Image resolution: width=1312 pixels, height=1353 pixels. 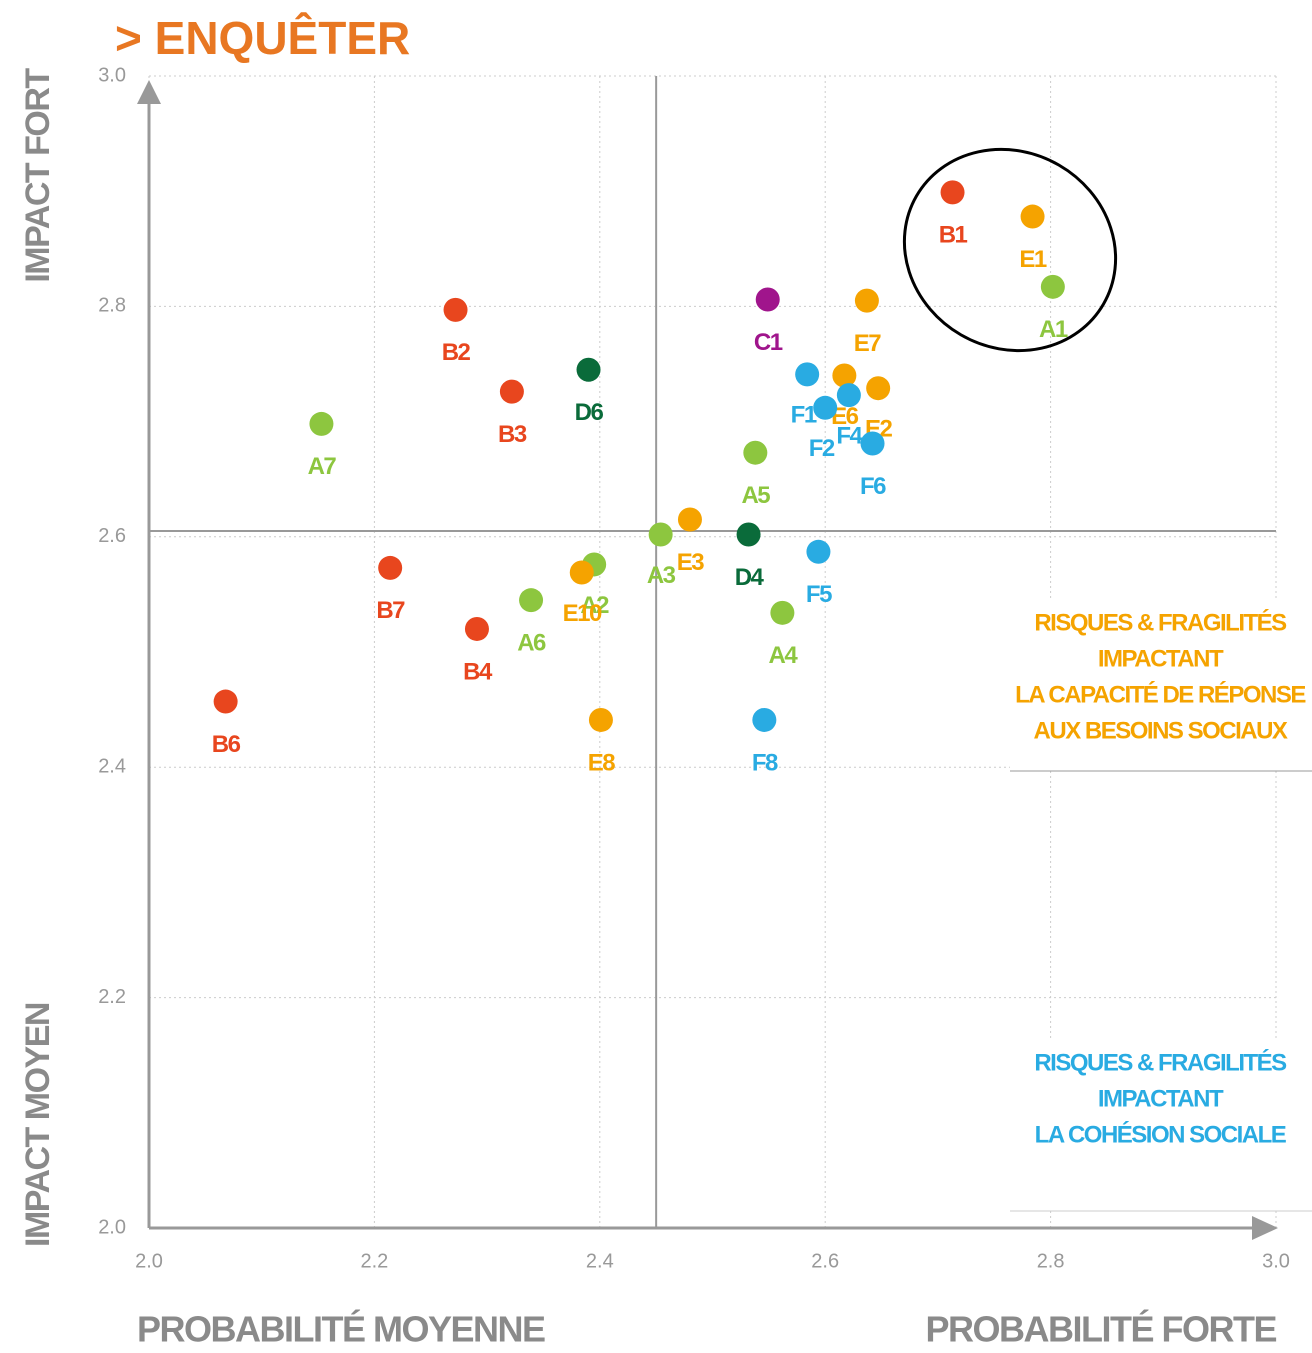 I want to click on point-label: A6, so click(x=531, y=643).